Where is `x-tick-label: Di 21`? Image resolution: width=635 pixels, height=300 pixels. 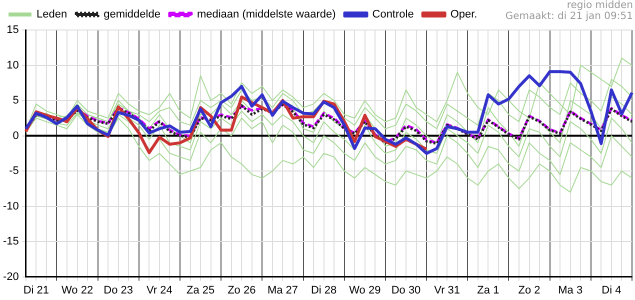 x-tick-label: Di 21 is located at coordinates (36, 290).